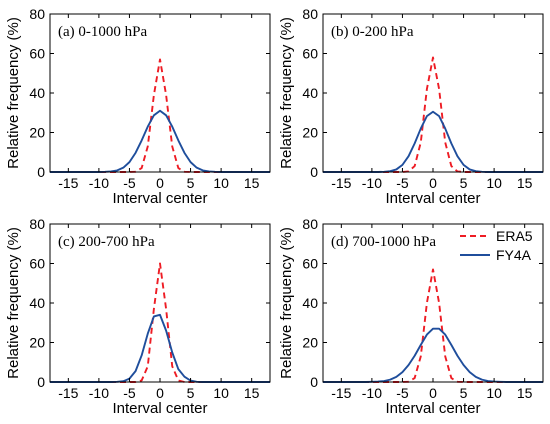 This screenshot has height=424, width=550. I want to click on panel-label: (d) 700-1000 hPa, so click(383, 242).